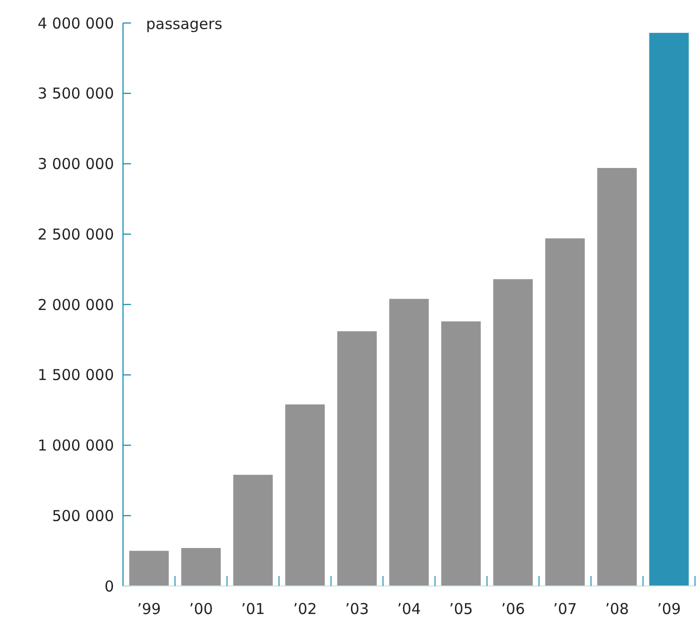  Describe the element at coordinates (76, 93) in the screenshot. I see `y-tick-label: 3 500 000` at that location.